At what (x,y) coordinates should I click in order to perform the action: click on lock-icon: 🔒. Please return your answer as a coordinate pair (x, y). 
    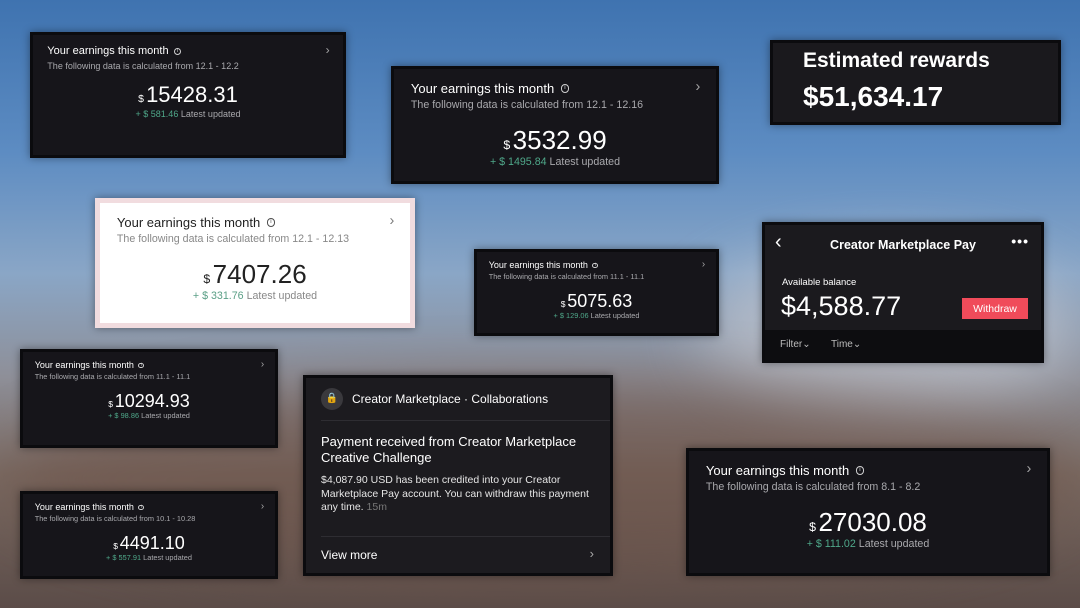
    Looking at the image, I should click on (332, 399).